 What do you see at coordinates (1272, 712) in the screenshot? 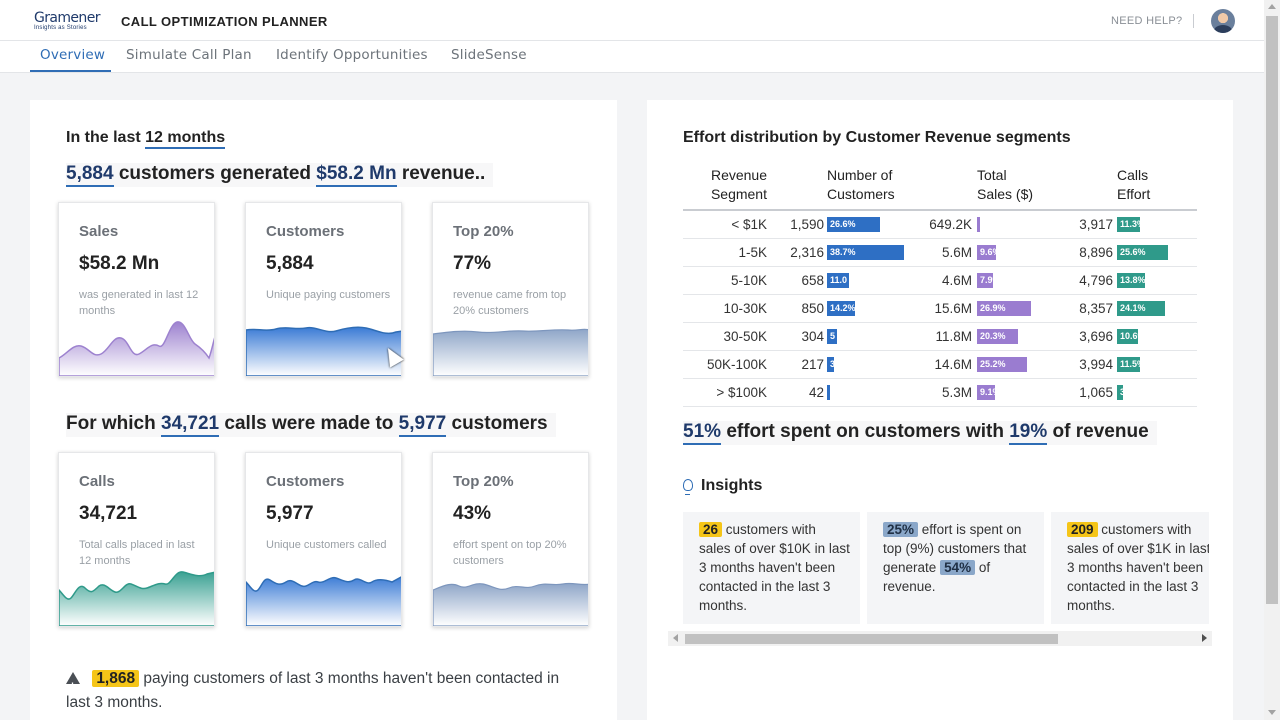
I see `scroll-down-arrow-icon` at bounding box center [1272, 712].